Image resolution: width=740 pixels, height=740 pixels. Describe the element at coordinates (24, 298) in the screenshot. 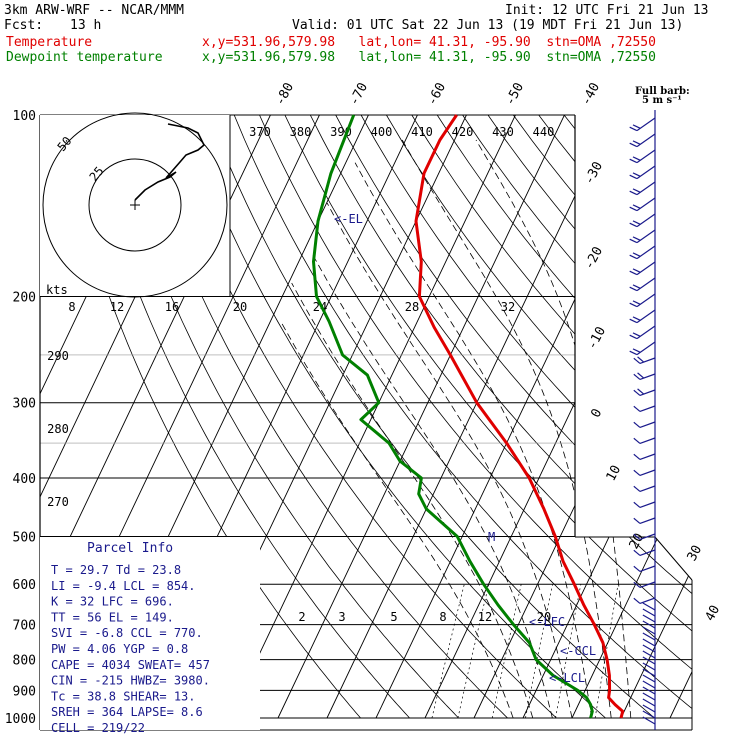

I see `pressure-tick-label: 200` at that location.